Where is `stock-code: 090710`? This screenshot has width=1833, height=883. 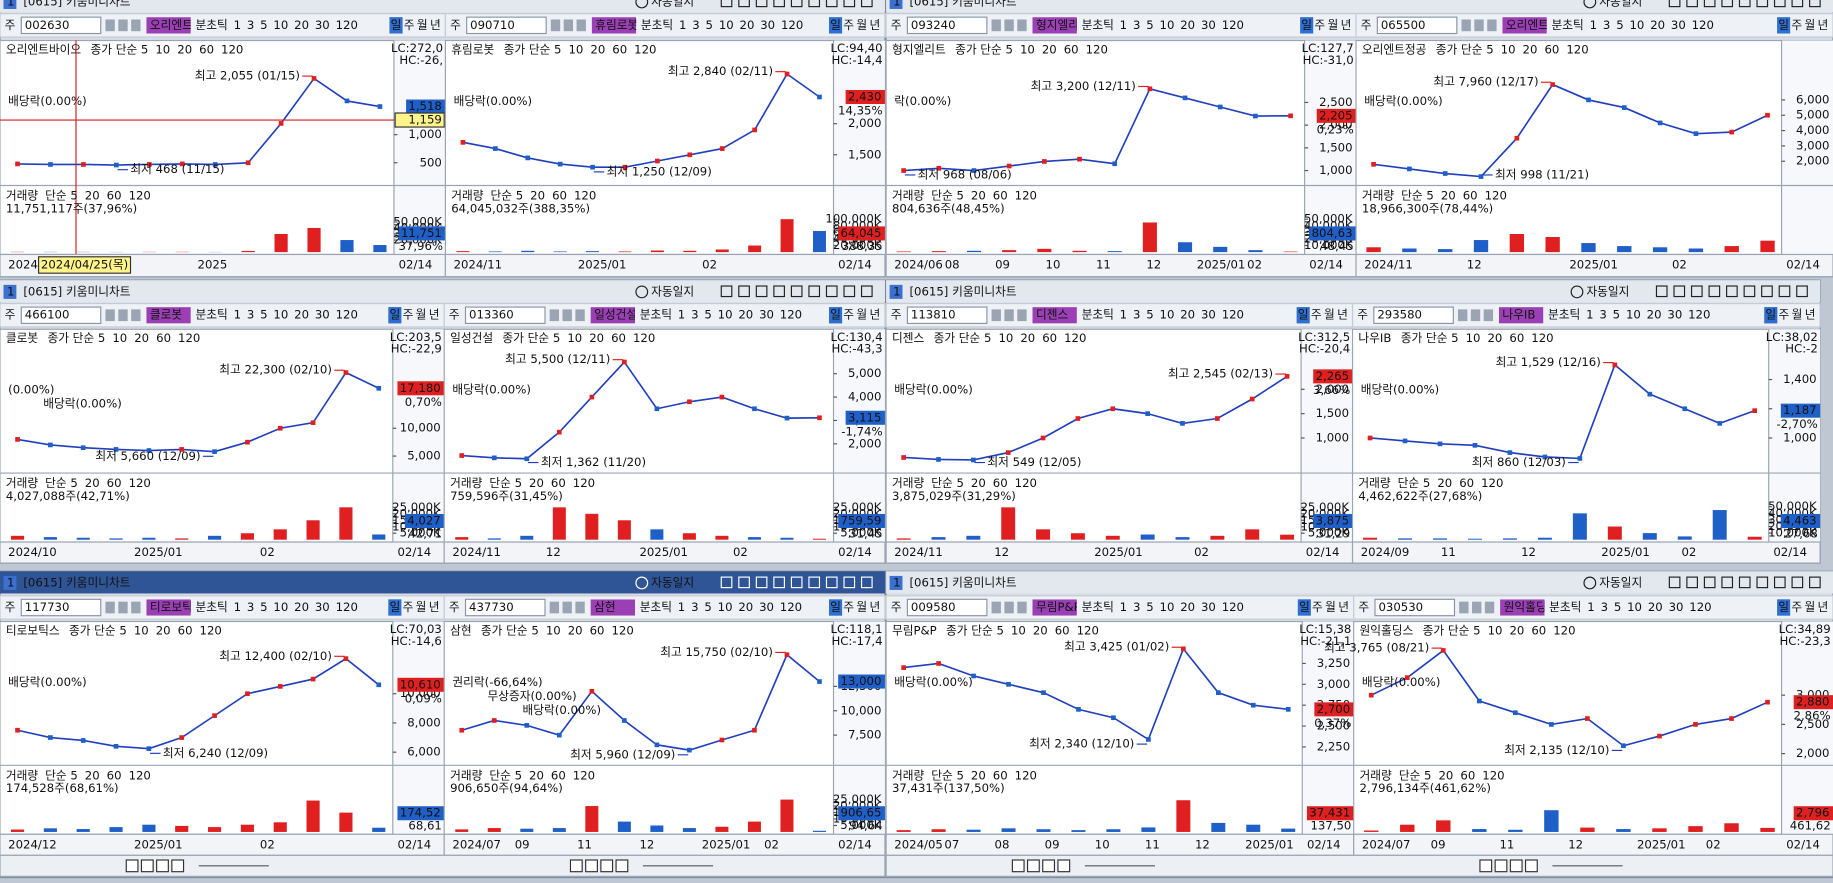
stock-code: 090710 is located at coordinates (492, 25).